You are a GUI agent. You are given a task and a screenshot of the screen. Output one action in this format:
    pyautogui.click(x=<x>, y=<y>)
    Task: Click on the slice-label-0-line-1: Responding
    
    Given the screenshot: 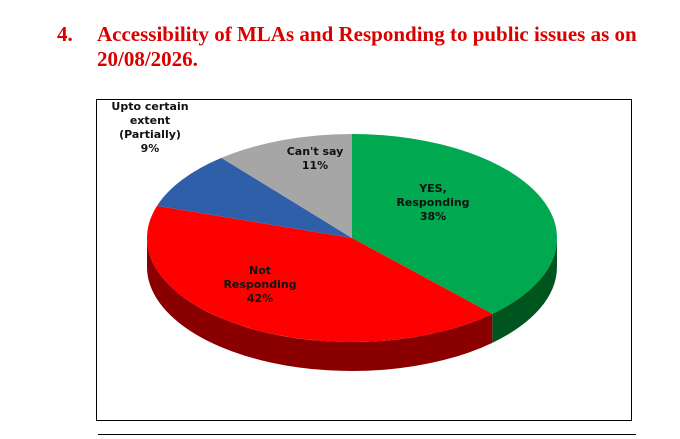 What is the action you would take?
    pyautogui.click(x=432, y=202)
    